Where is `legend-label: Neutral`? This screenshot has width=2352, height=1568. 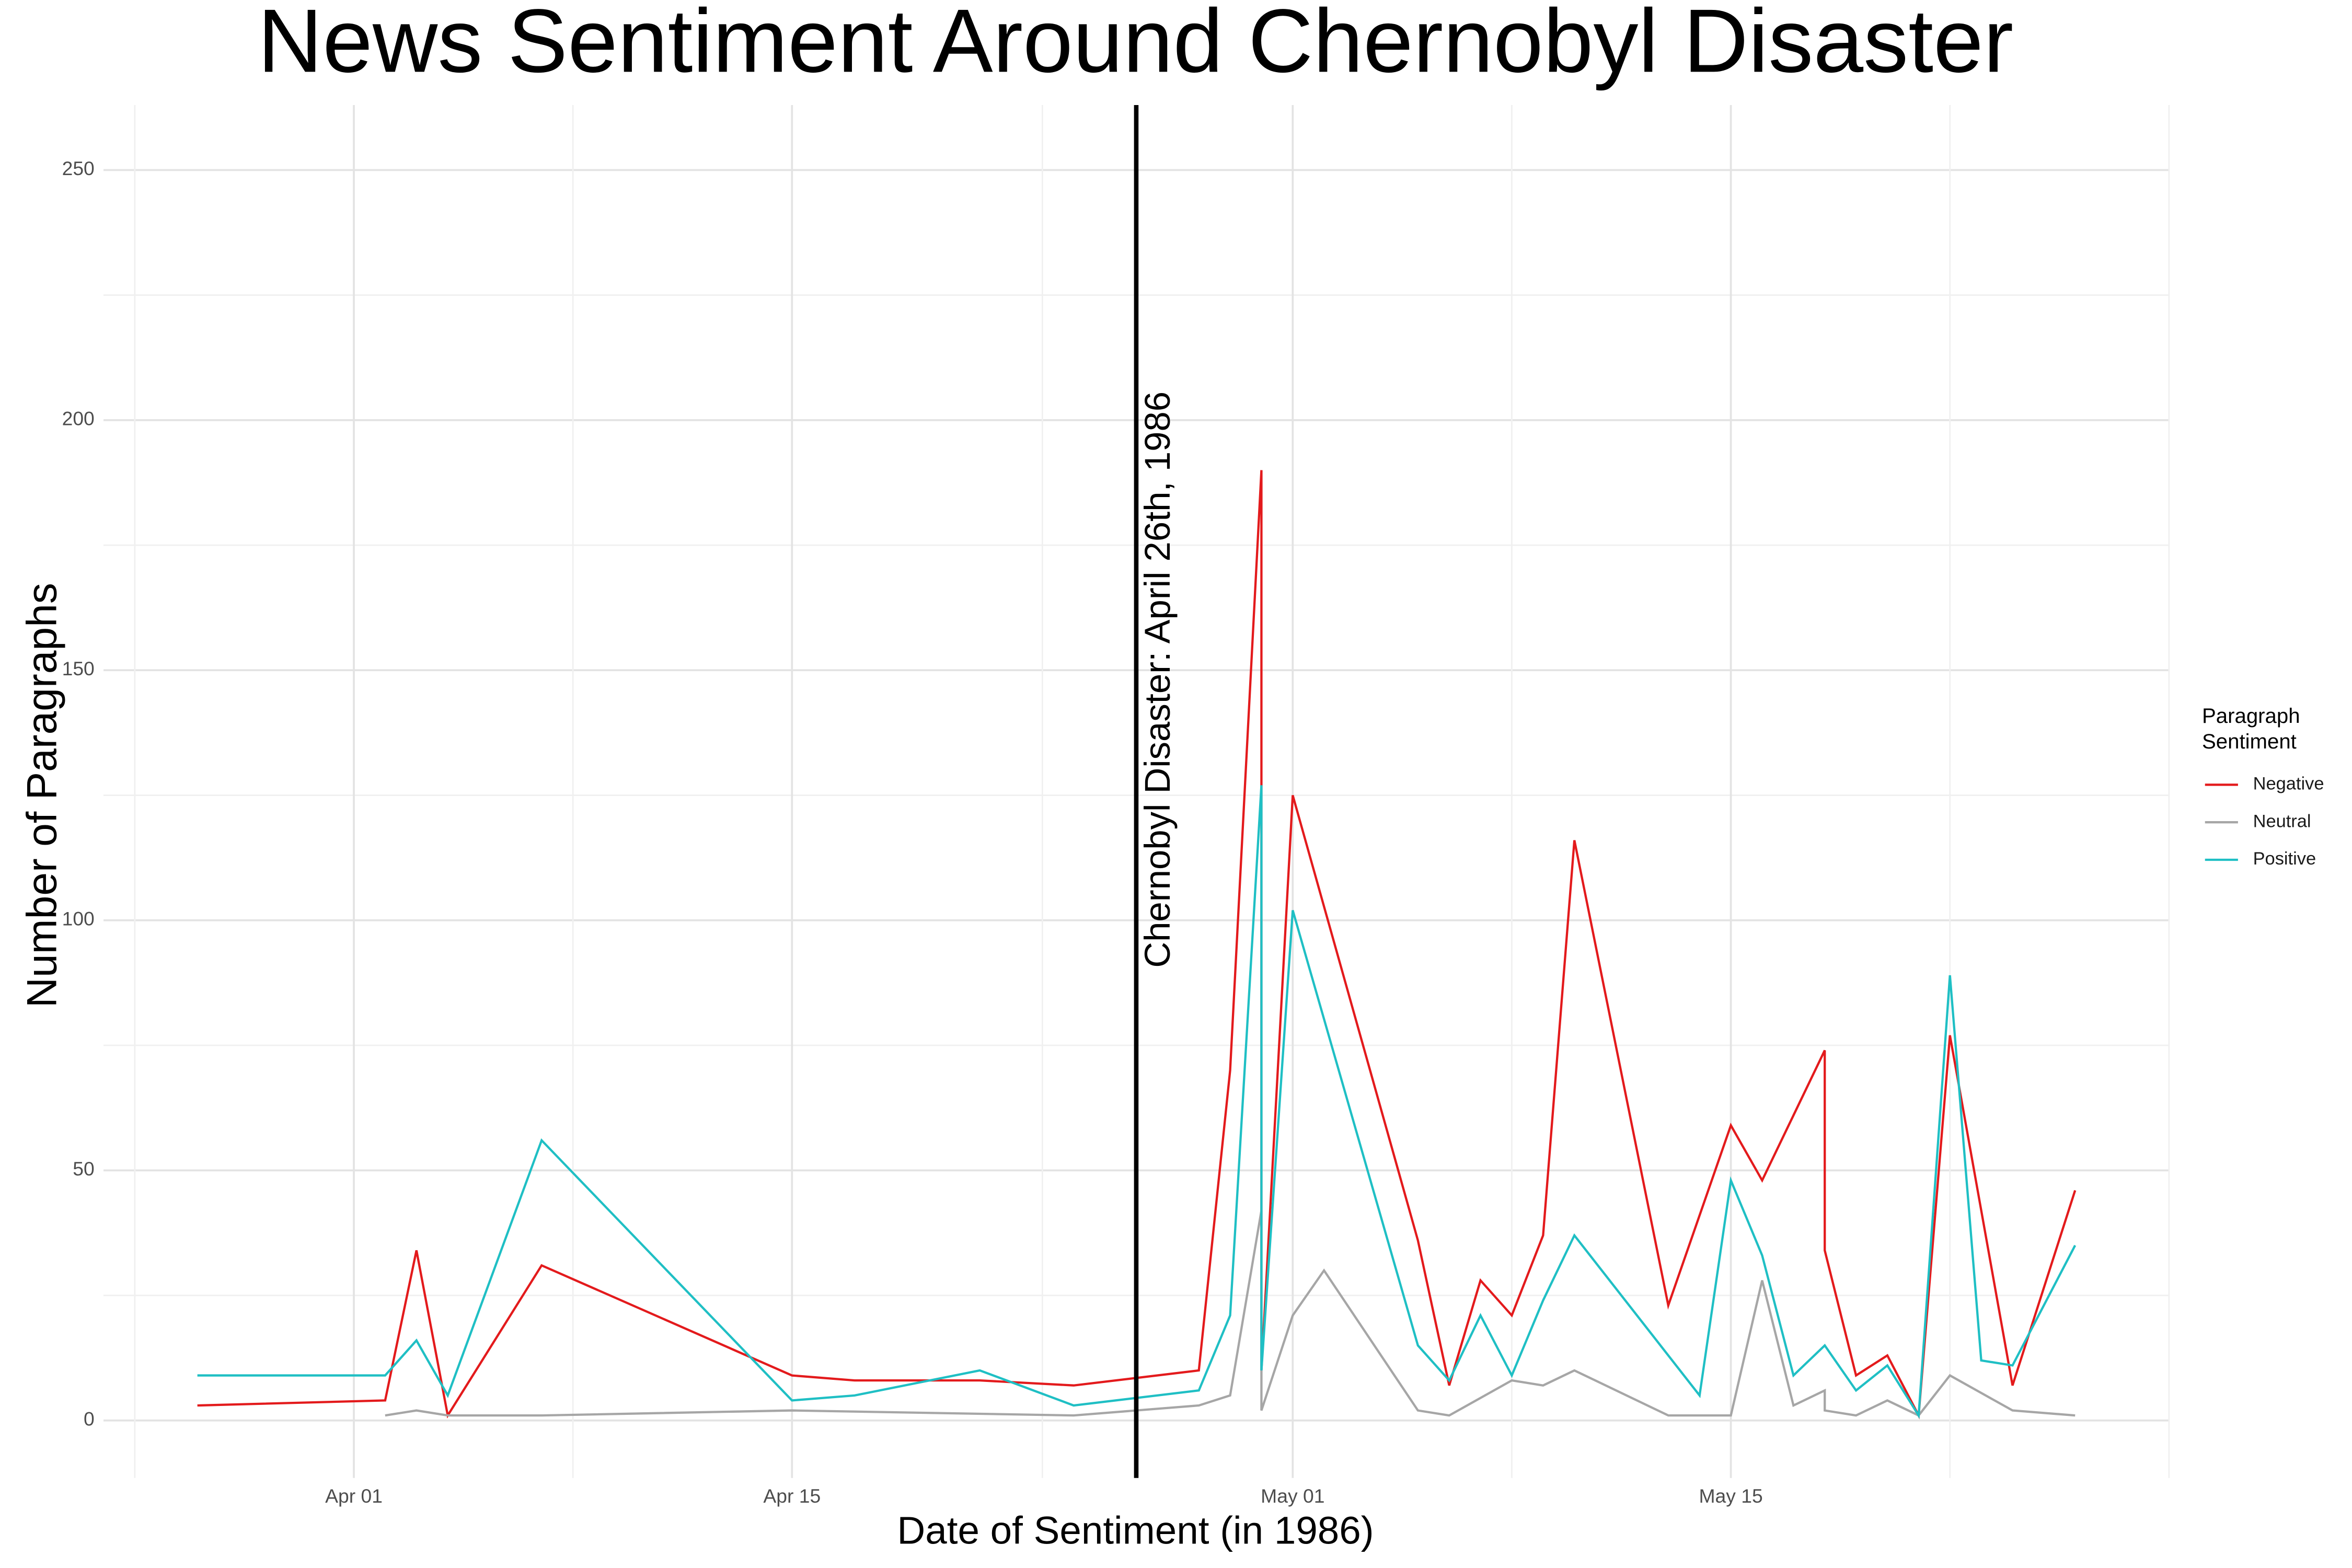 legend-label: Neutral is located at coordinates (2282, 821).